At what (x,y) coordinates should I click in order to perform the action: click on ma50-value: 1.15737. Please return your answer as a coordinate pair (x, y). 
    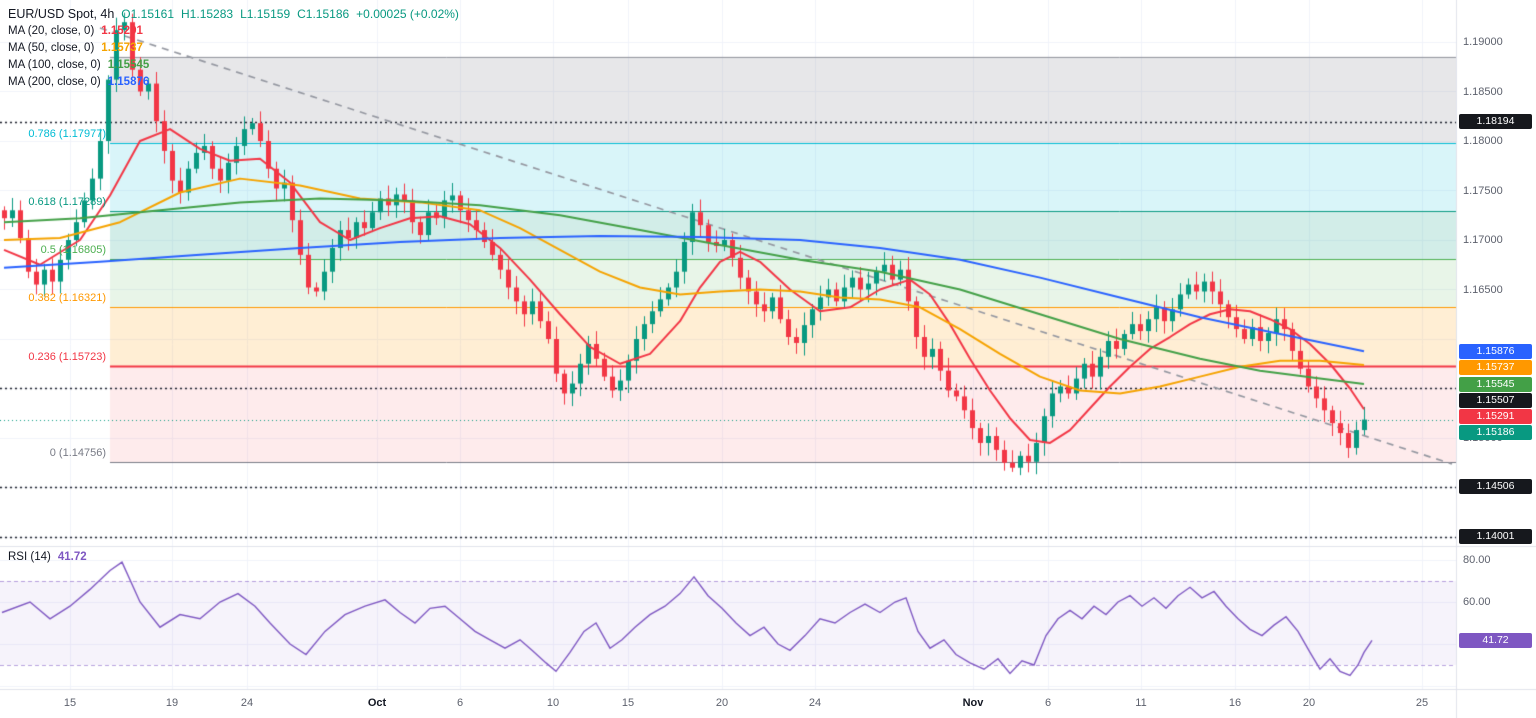
    Looking at the image, I should click on (122, 48).